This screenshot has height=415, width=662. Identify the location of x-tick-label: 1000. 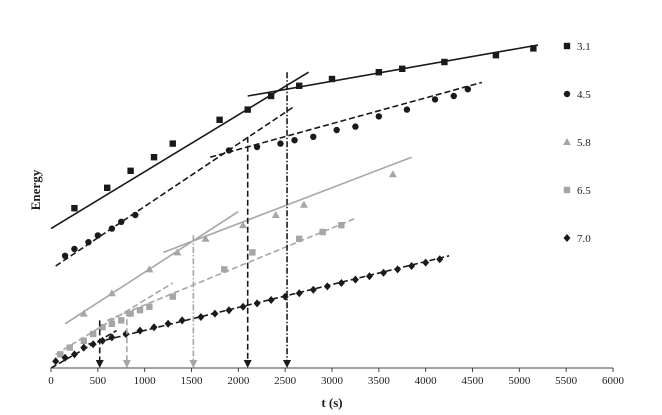
(145, 381).